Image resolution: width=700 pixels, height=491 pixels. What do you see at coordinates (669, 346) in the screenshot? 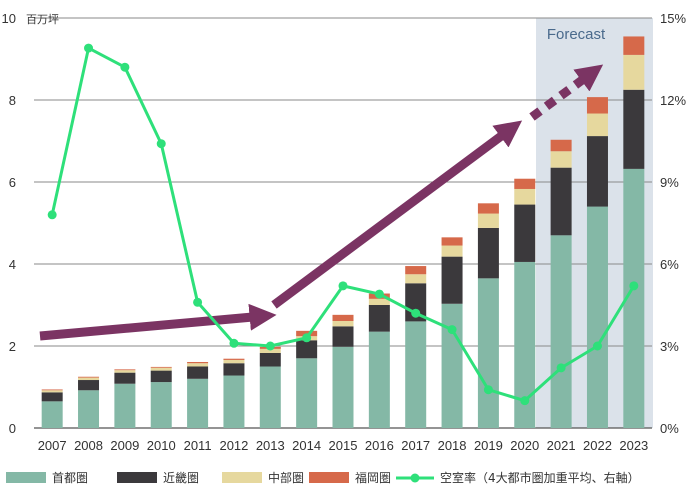
I see `right-tick-label: 3%` at bounding box center [669, 346].